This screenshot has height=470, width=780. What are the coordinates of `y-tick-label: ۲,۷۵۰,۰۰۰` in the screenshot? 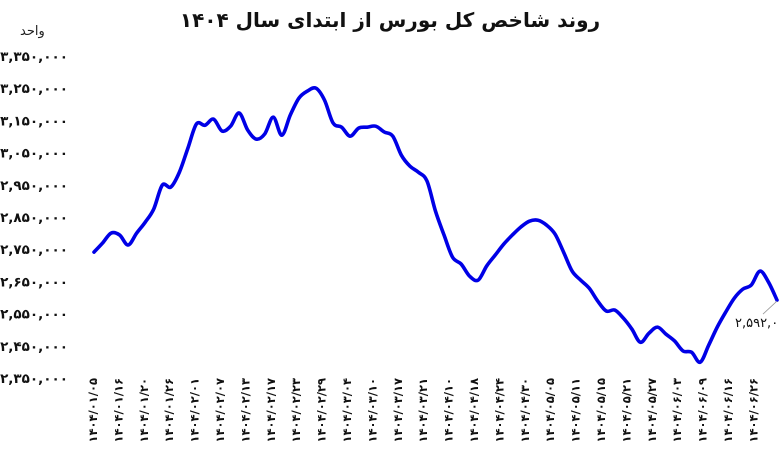 It's located at (34, 250).